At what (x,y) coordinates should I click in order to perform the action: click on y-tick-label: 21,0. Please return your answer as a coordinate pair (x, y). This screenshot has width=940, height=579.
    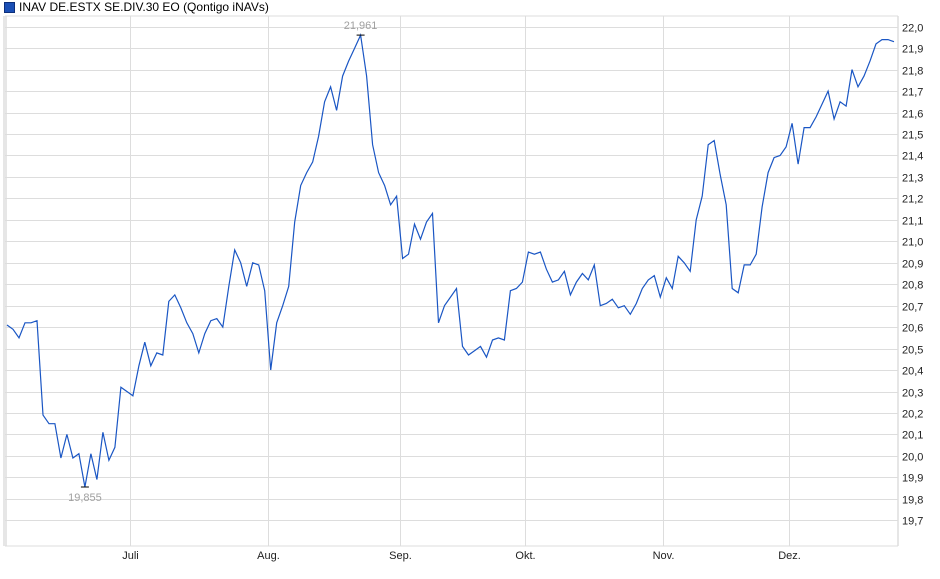
    Looking at the image, I should click on (912, 243).